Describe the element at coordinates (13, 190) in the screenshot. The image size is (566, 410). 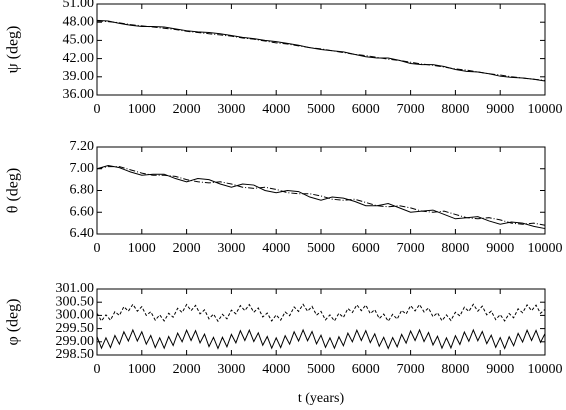
I see `y-axis-label: θ (deg)` at that location.